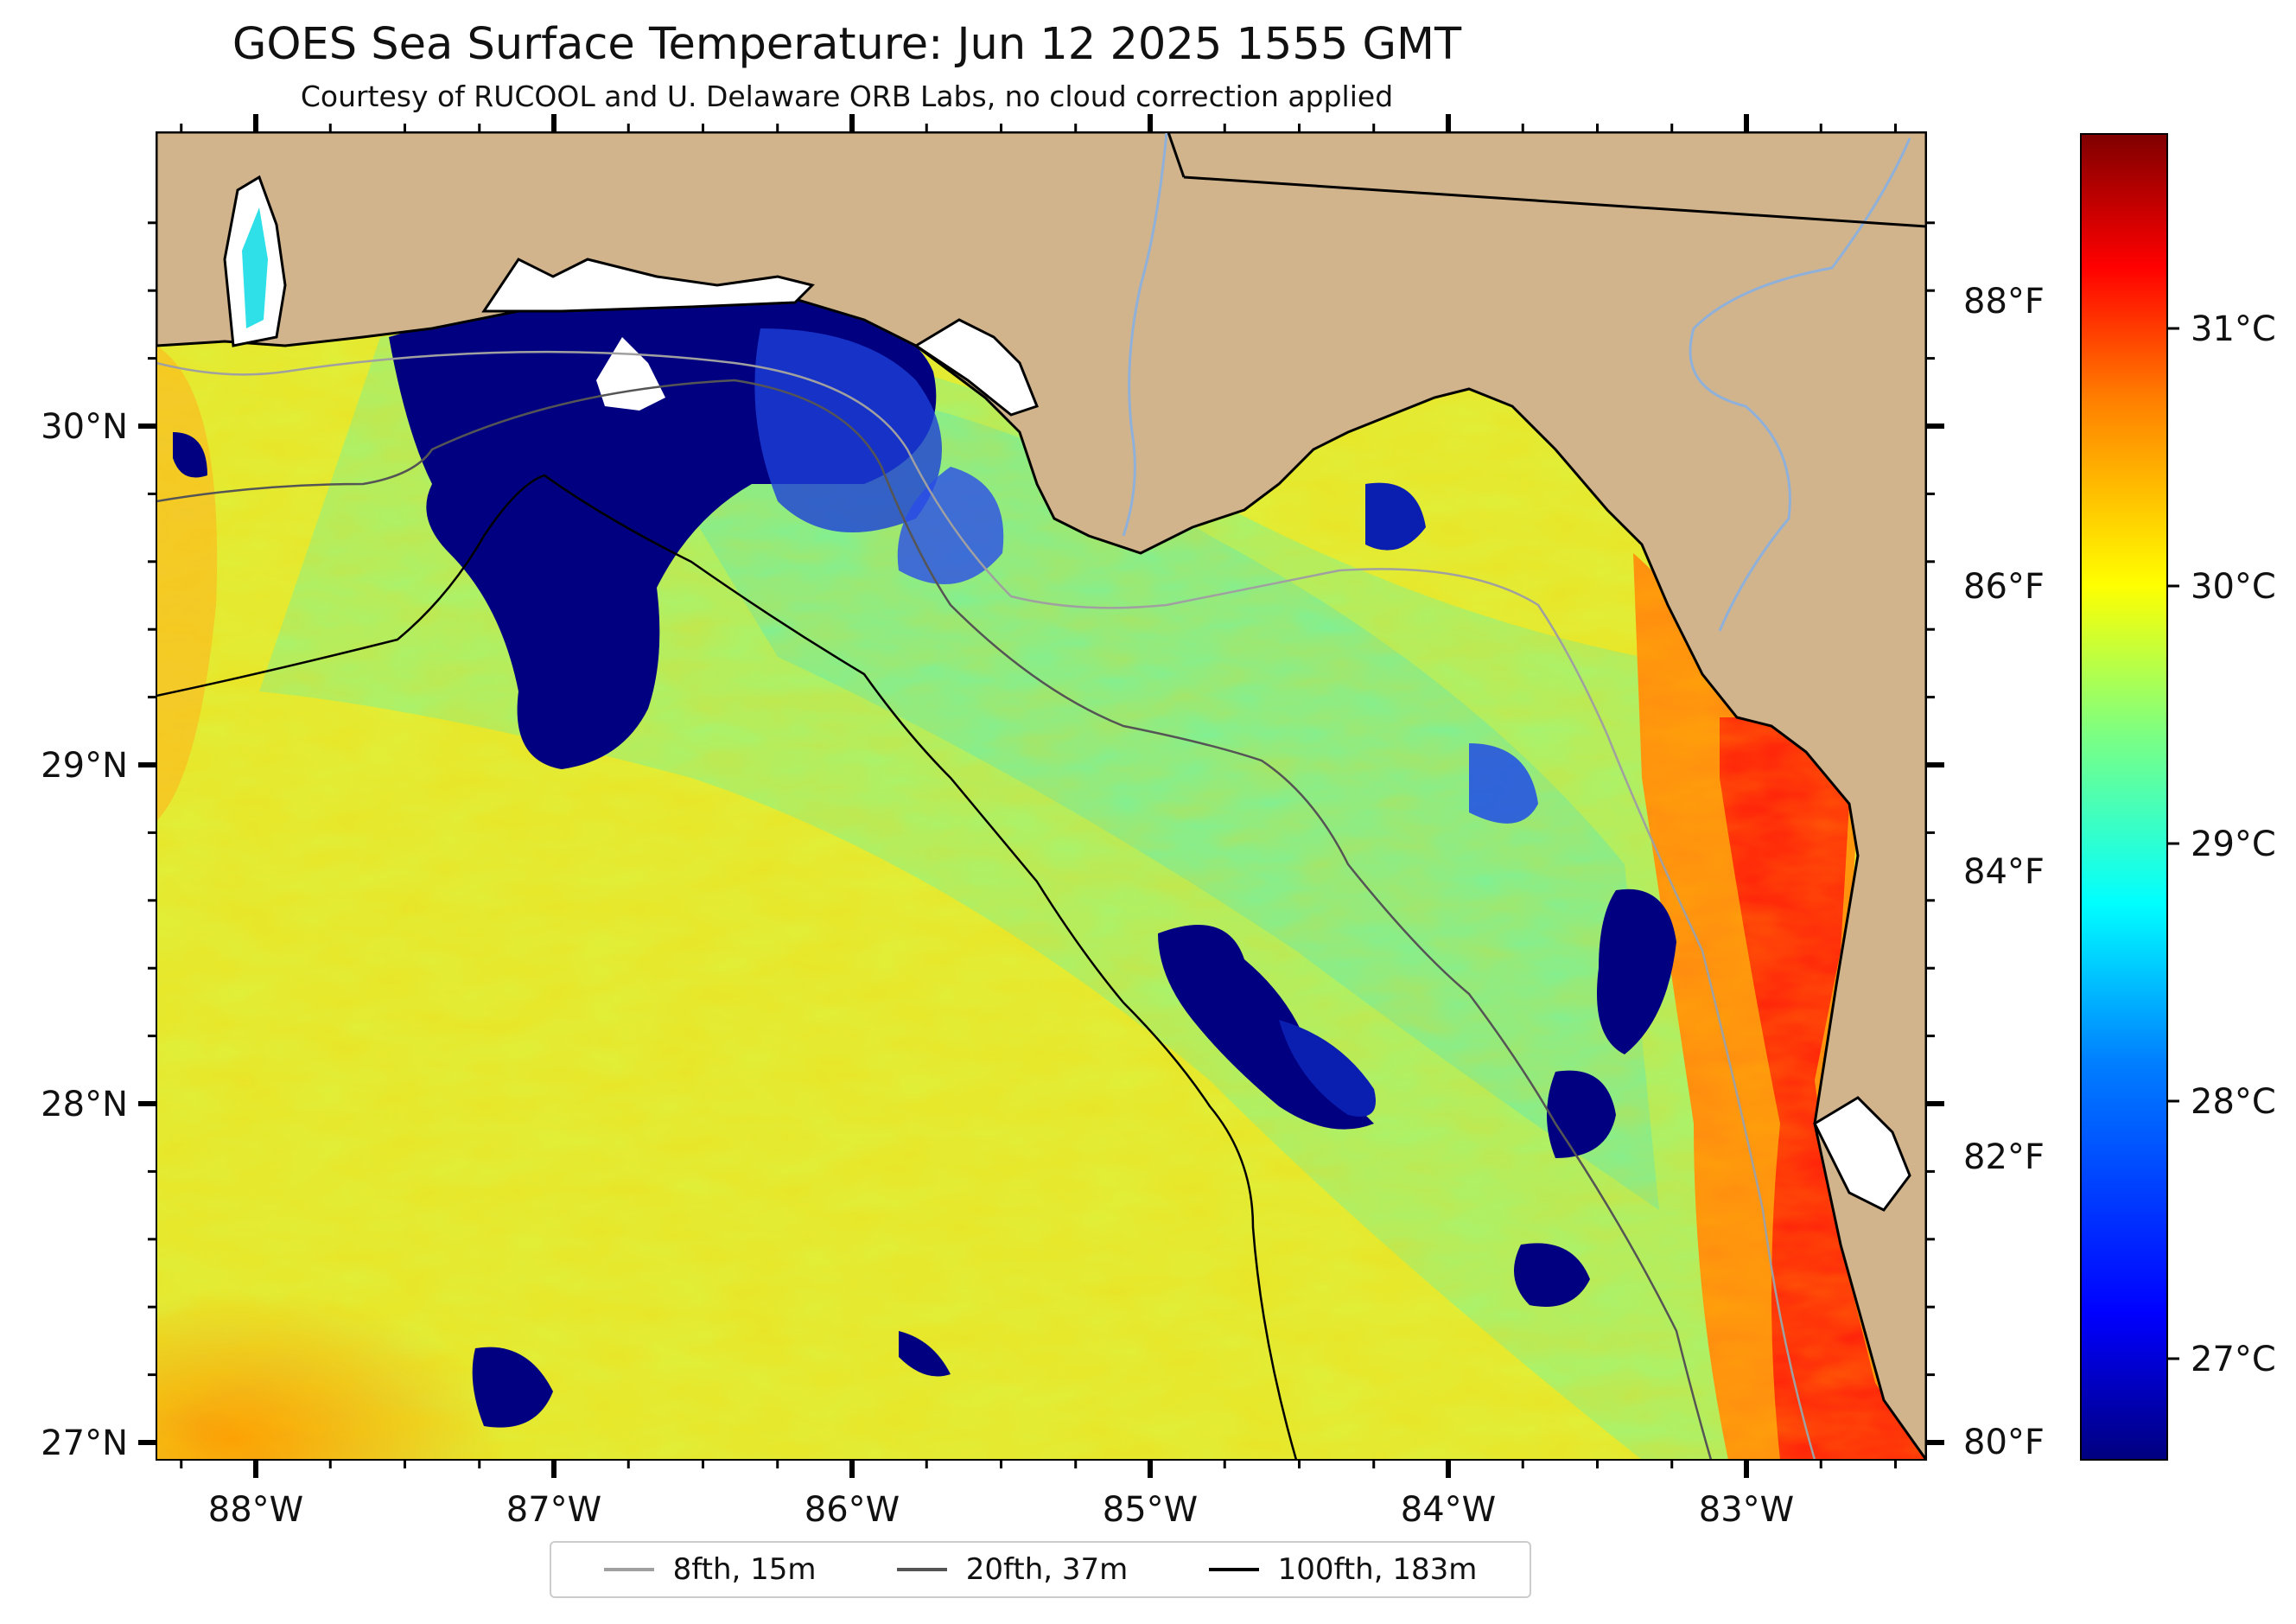 The height and width of the screenshot is (1624, 2296). What do you see at coordinates (2233, 587) in the screenshot?
I see `celsius-tick-label: 30°C` at bounding box center [2233, 587].